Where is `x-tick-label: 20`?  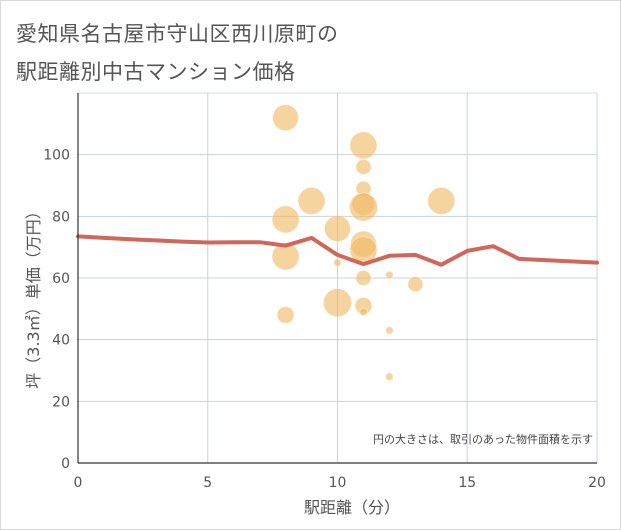 x-tick-label: 20 is located at coordinates (597, 483).